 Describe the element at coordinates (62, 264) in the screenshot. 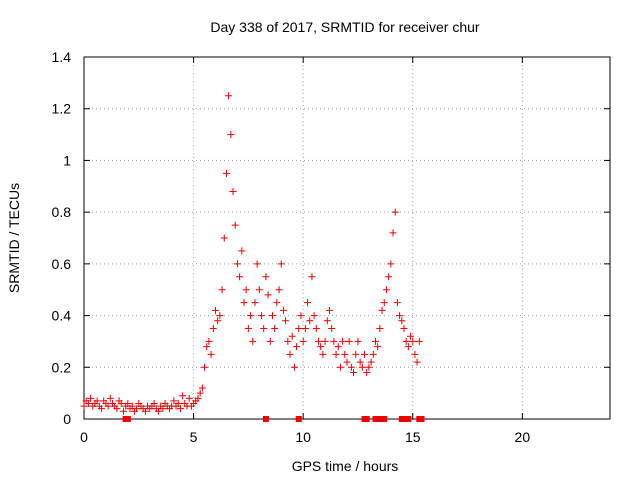

I see `y-tick-label: 0.6` at that location.